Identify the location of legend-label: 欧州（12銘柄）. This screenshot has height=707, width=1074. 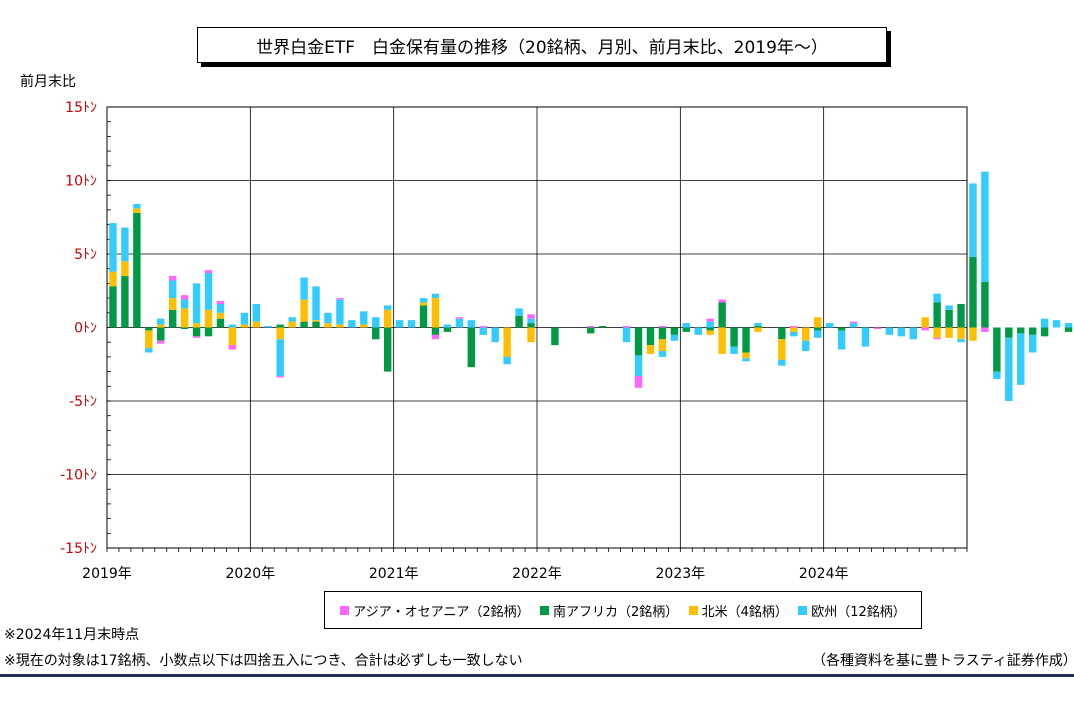
(858, 612).